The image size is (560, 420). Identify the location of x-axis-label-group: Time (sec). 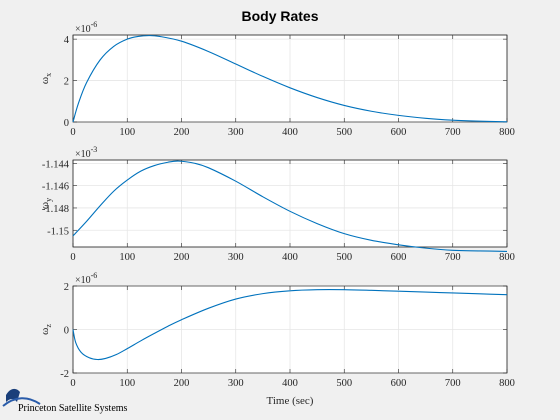
(290, 401).